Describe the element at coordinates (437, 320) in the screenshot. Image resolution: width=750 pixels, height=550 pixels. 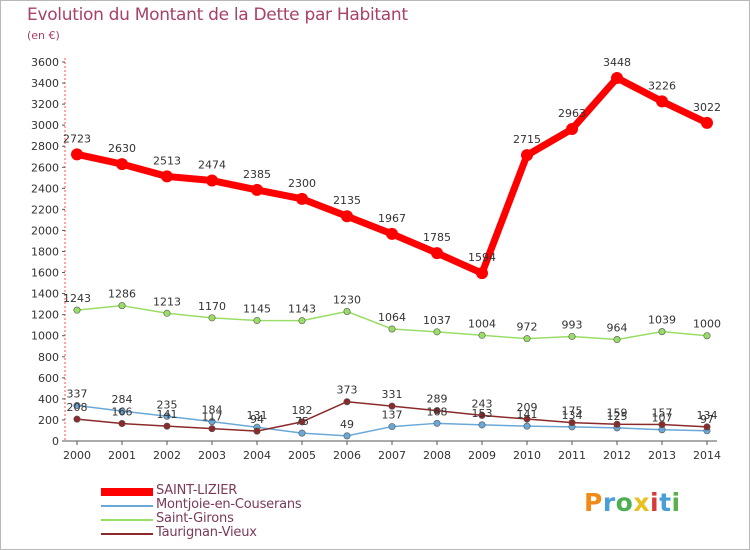
I see `data-label: 1037` at that location.